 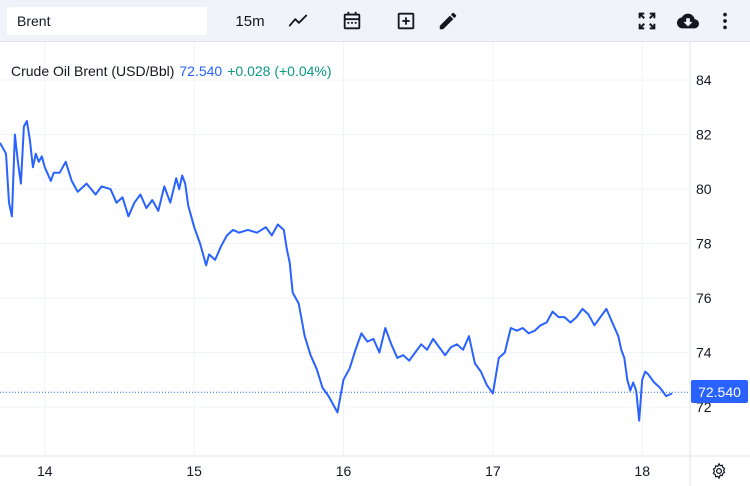 I want to click on more-vertical-icon, so click(x=725, y=21).